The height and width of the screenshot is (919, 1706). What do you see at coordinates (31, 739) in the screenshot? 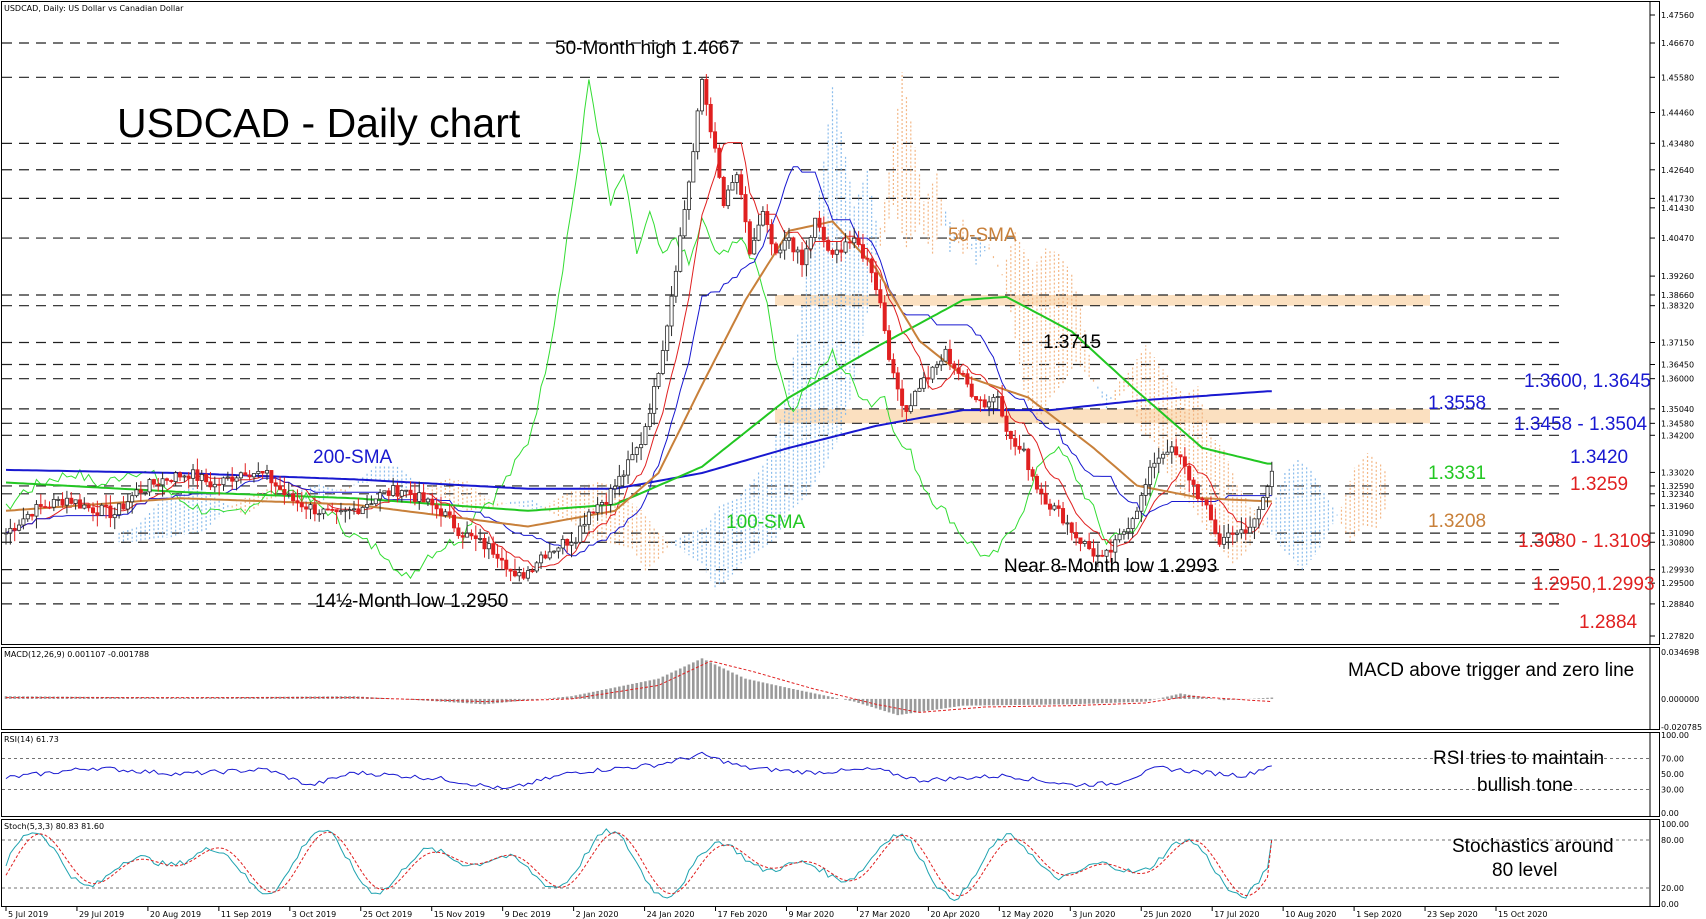
I see `rsi-title: RSI(14) 61.73` at bounding box center [31, 739].